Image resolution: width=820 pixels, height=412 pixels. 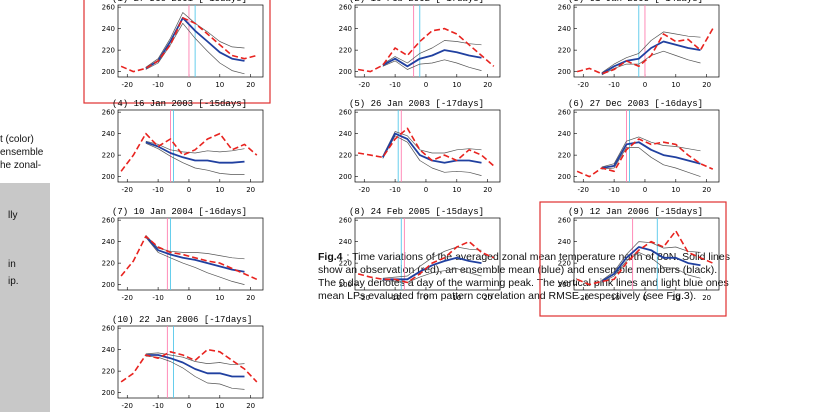 What do you see at coordinates (13, 281) in the screenshot?
I see `side-box-text: ip.` at bounding box center [13, 281].